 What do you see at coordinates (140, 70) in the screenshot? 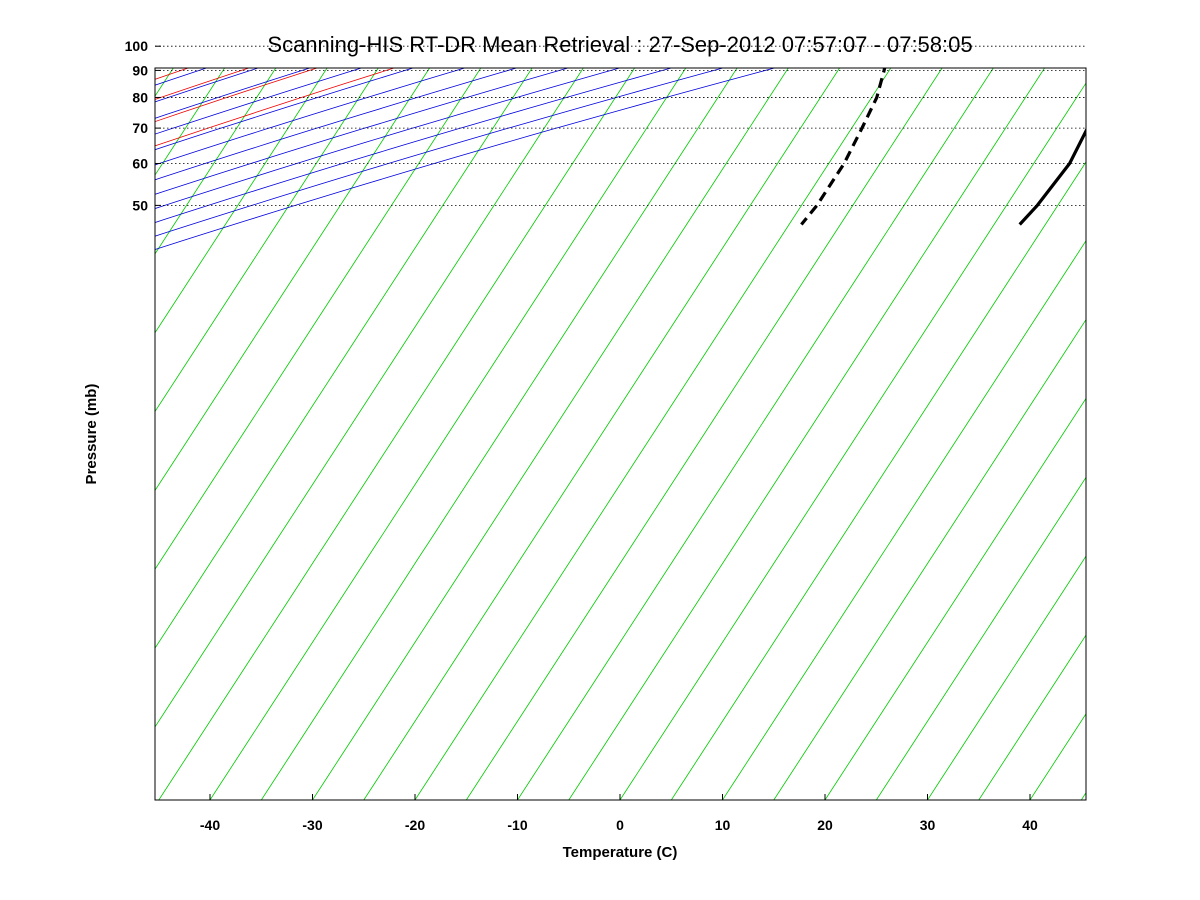
I see `y-tick-label: 90` at bounding box center [140, 70].